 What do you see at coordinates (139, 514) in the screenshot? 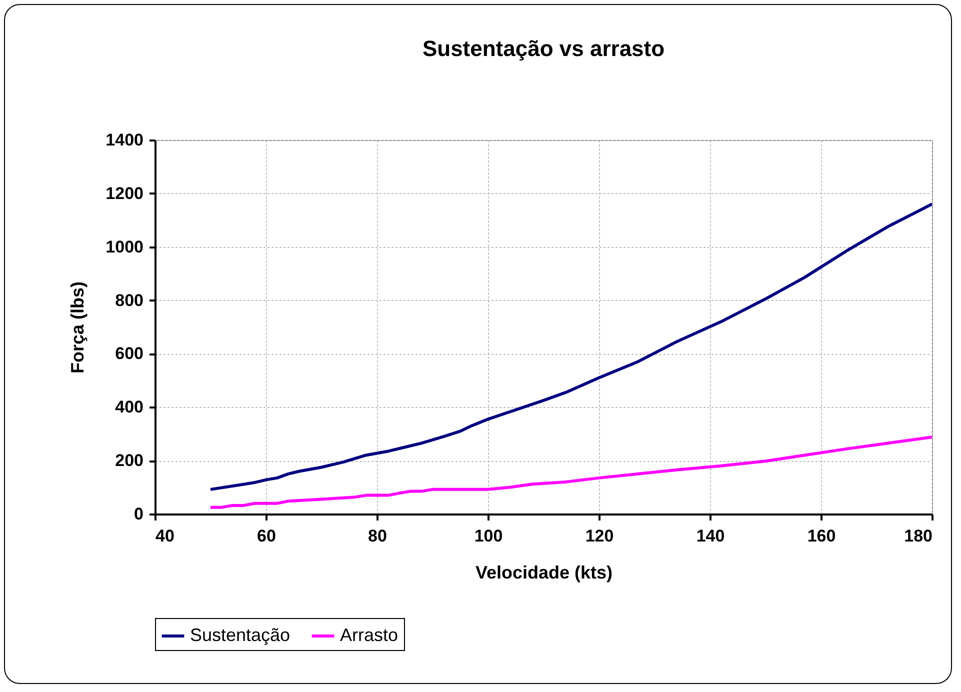
I see `y-tick-label: 0` at bounding box center [139, 514].